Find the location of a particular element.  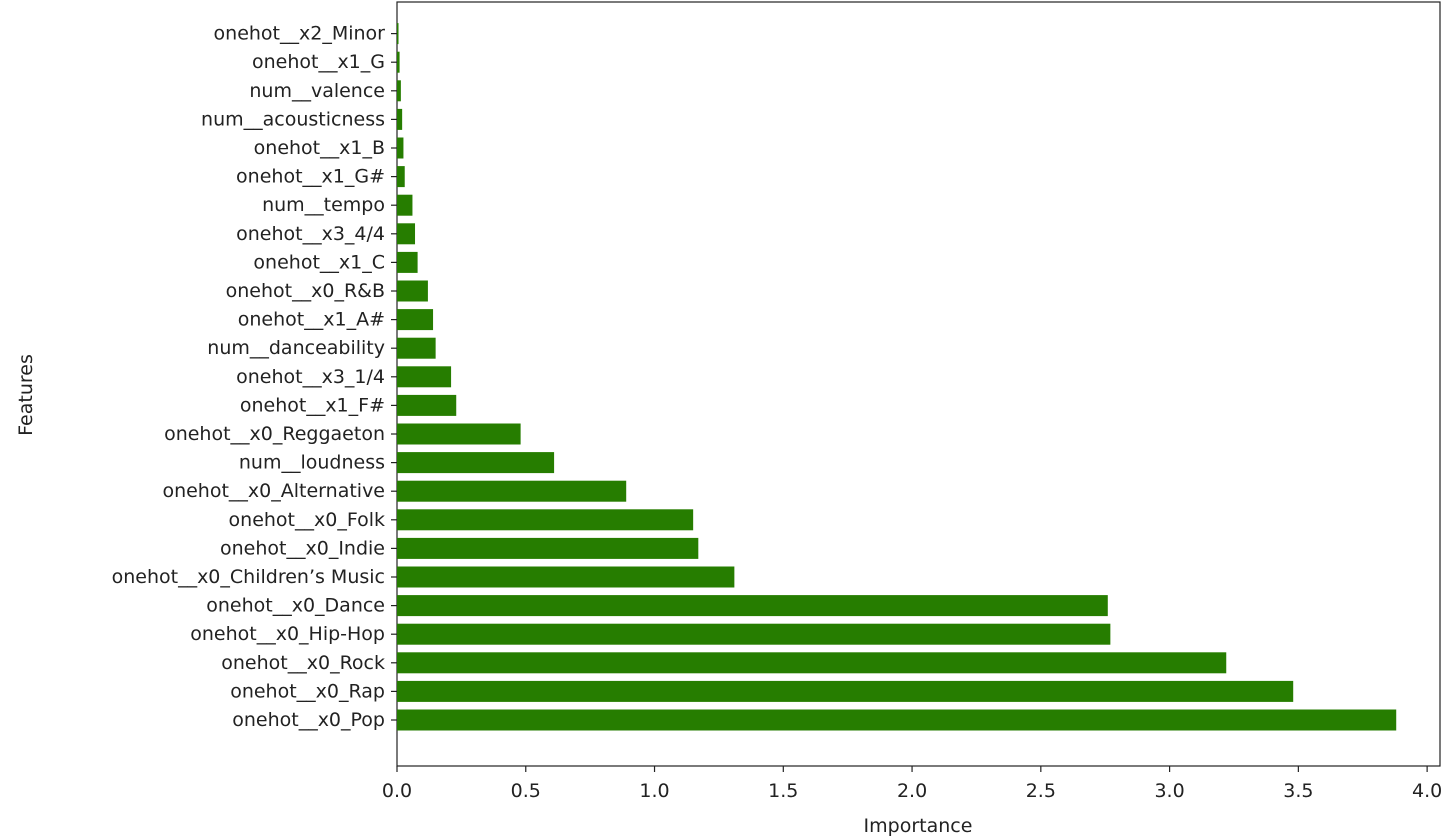

x-axis-title: Importance is located at coordinates (918, 826).